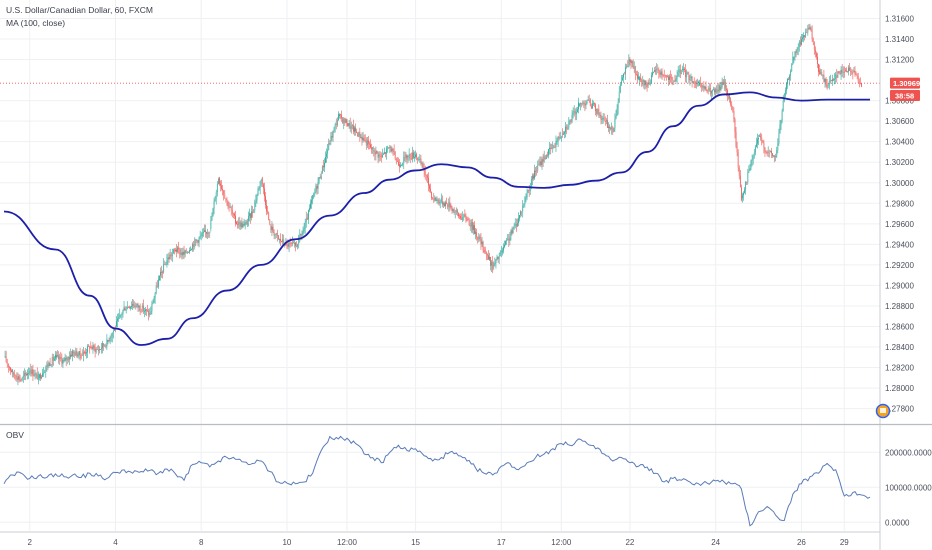 This screenshot has width=932, height=550. Describe the element at coordinates (899, 326) in the screenshot. I see `price-tick-label: 1.28600` at that location.